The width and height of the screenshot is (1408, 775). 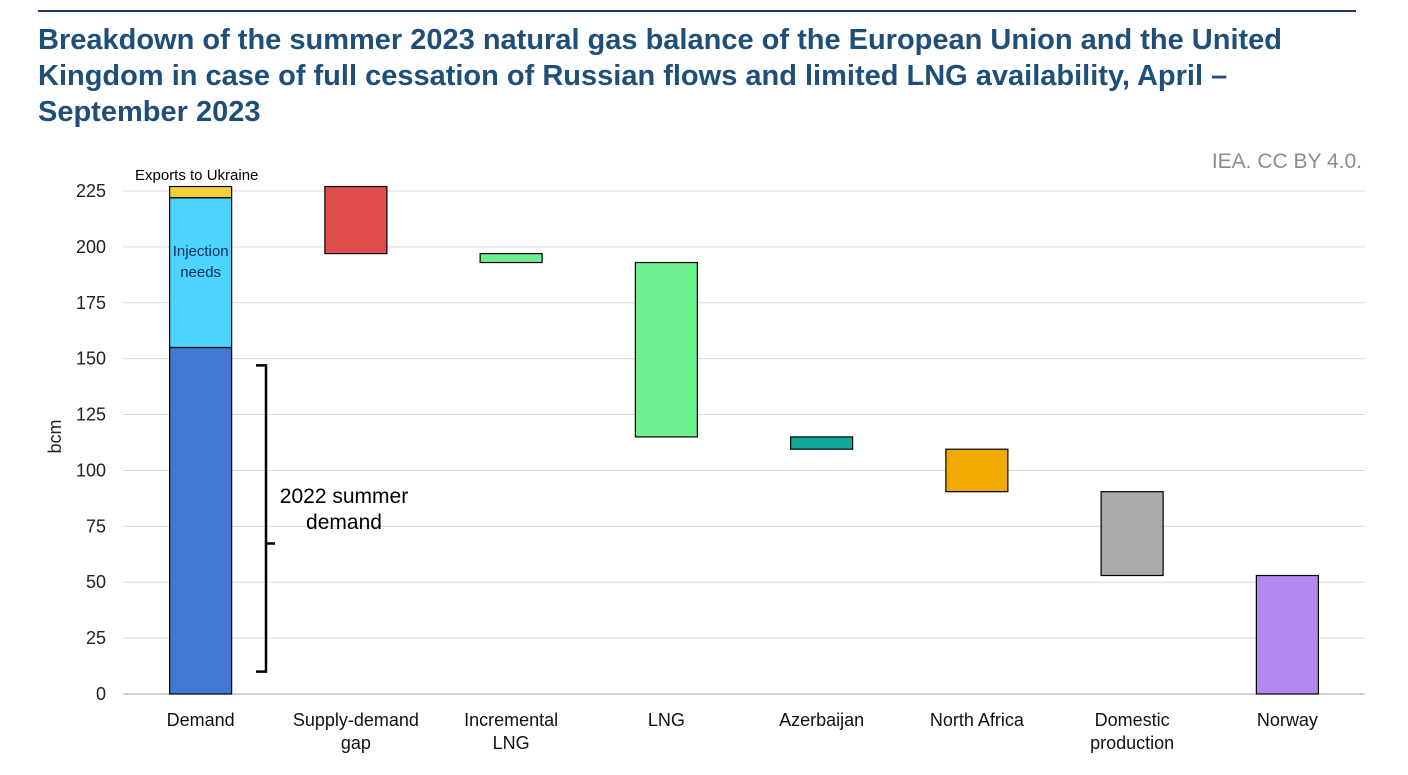 What do you see at coordinates (1286, 161) in the screenshot?
I see `credit-label: IEA. CC BY 4.0.` at bounding box center [1286, 161].